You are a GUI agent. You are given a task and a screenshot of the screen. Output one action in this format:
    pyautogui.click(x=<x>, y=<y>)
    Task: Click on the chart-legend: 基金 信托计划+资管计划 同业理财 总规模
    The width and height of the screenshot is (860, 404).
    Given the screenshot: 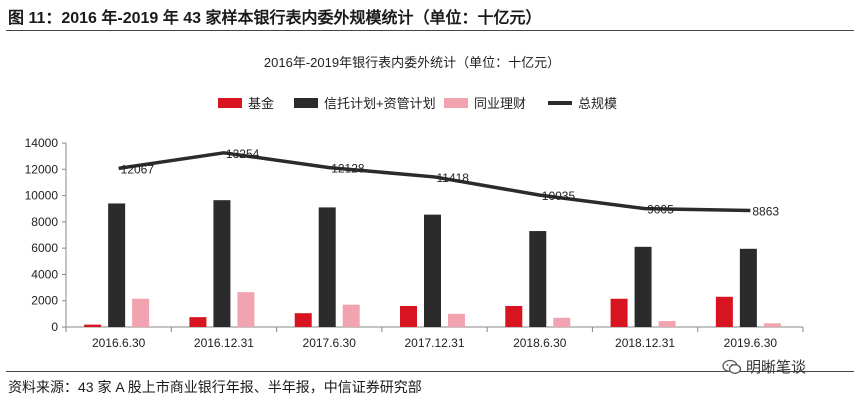 What is the action you would take?
    pyautogui.click(x=417, y=103)
    